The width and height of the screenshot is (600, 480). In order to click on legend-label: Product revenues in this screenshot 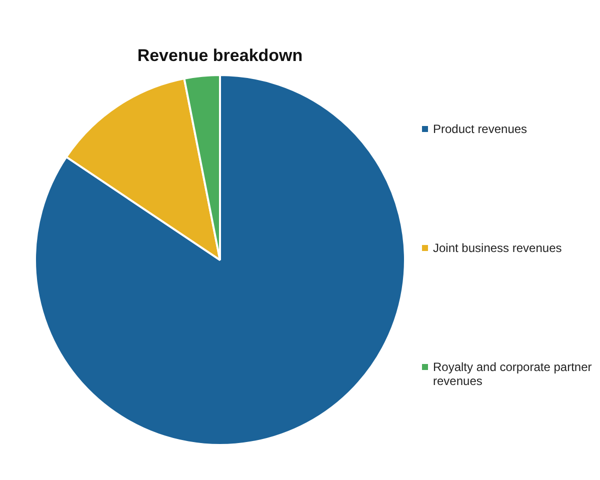, I will do `click(480, 129)`.